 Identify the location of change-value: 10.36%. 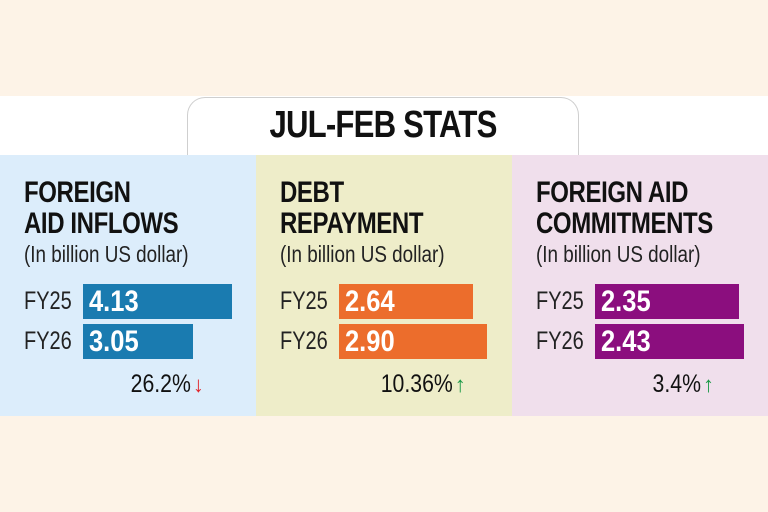
(416, 384).